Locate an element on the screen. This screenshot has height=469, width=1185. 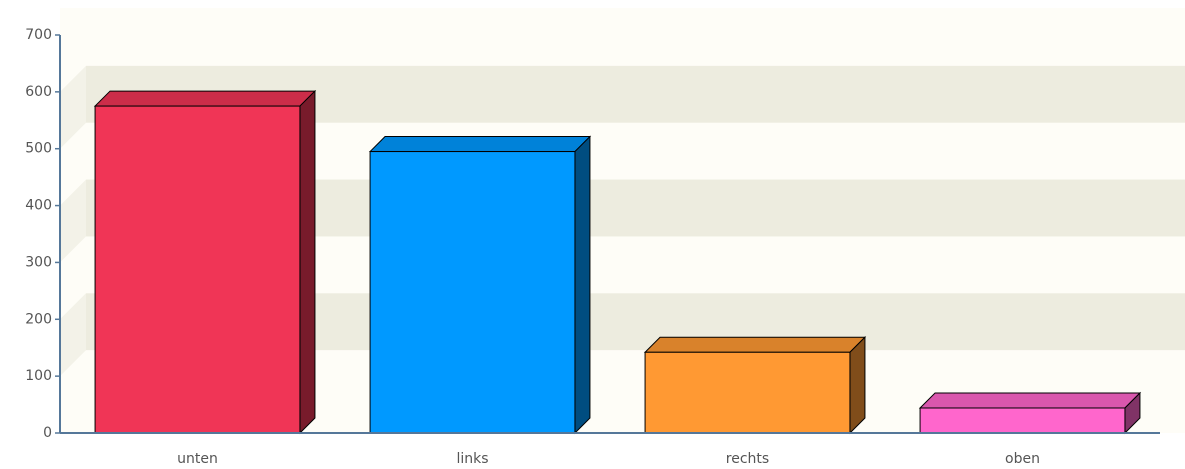
x-tick-label: rechts is located at coordinates (747, 459).